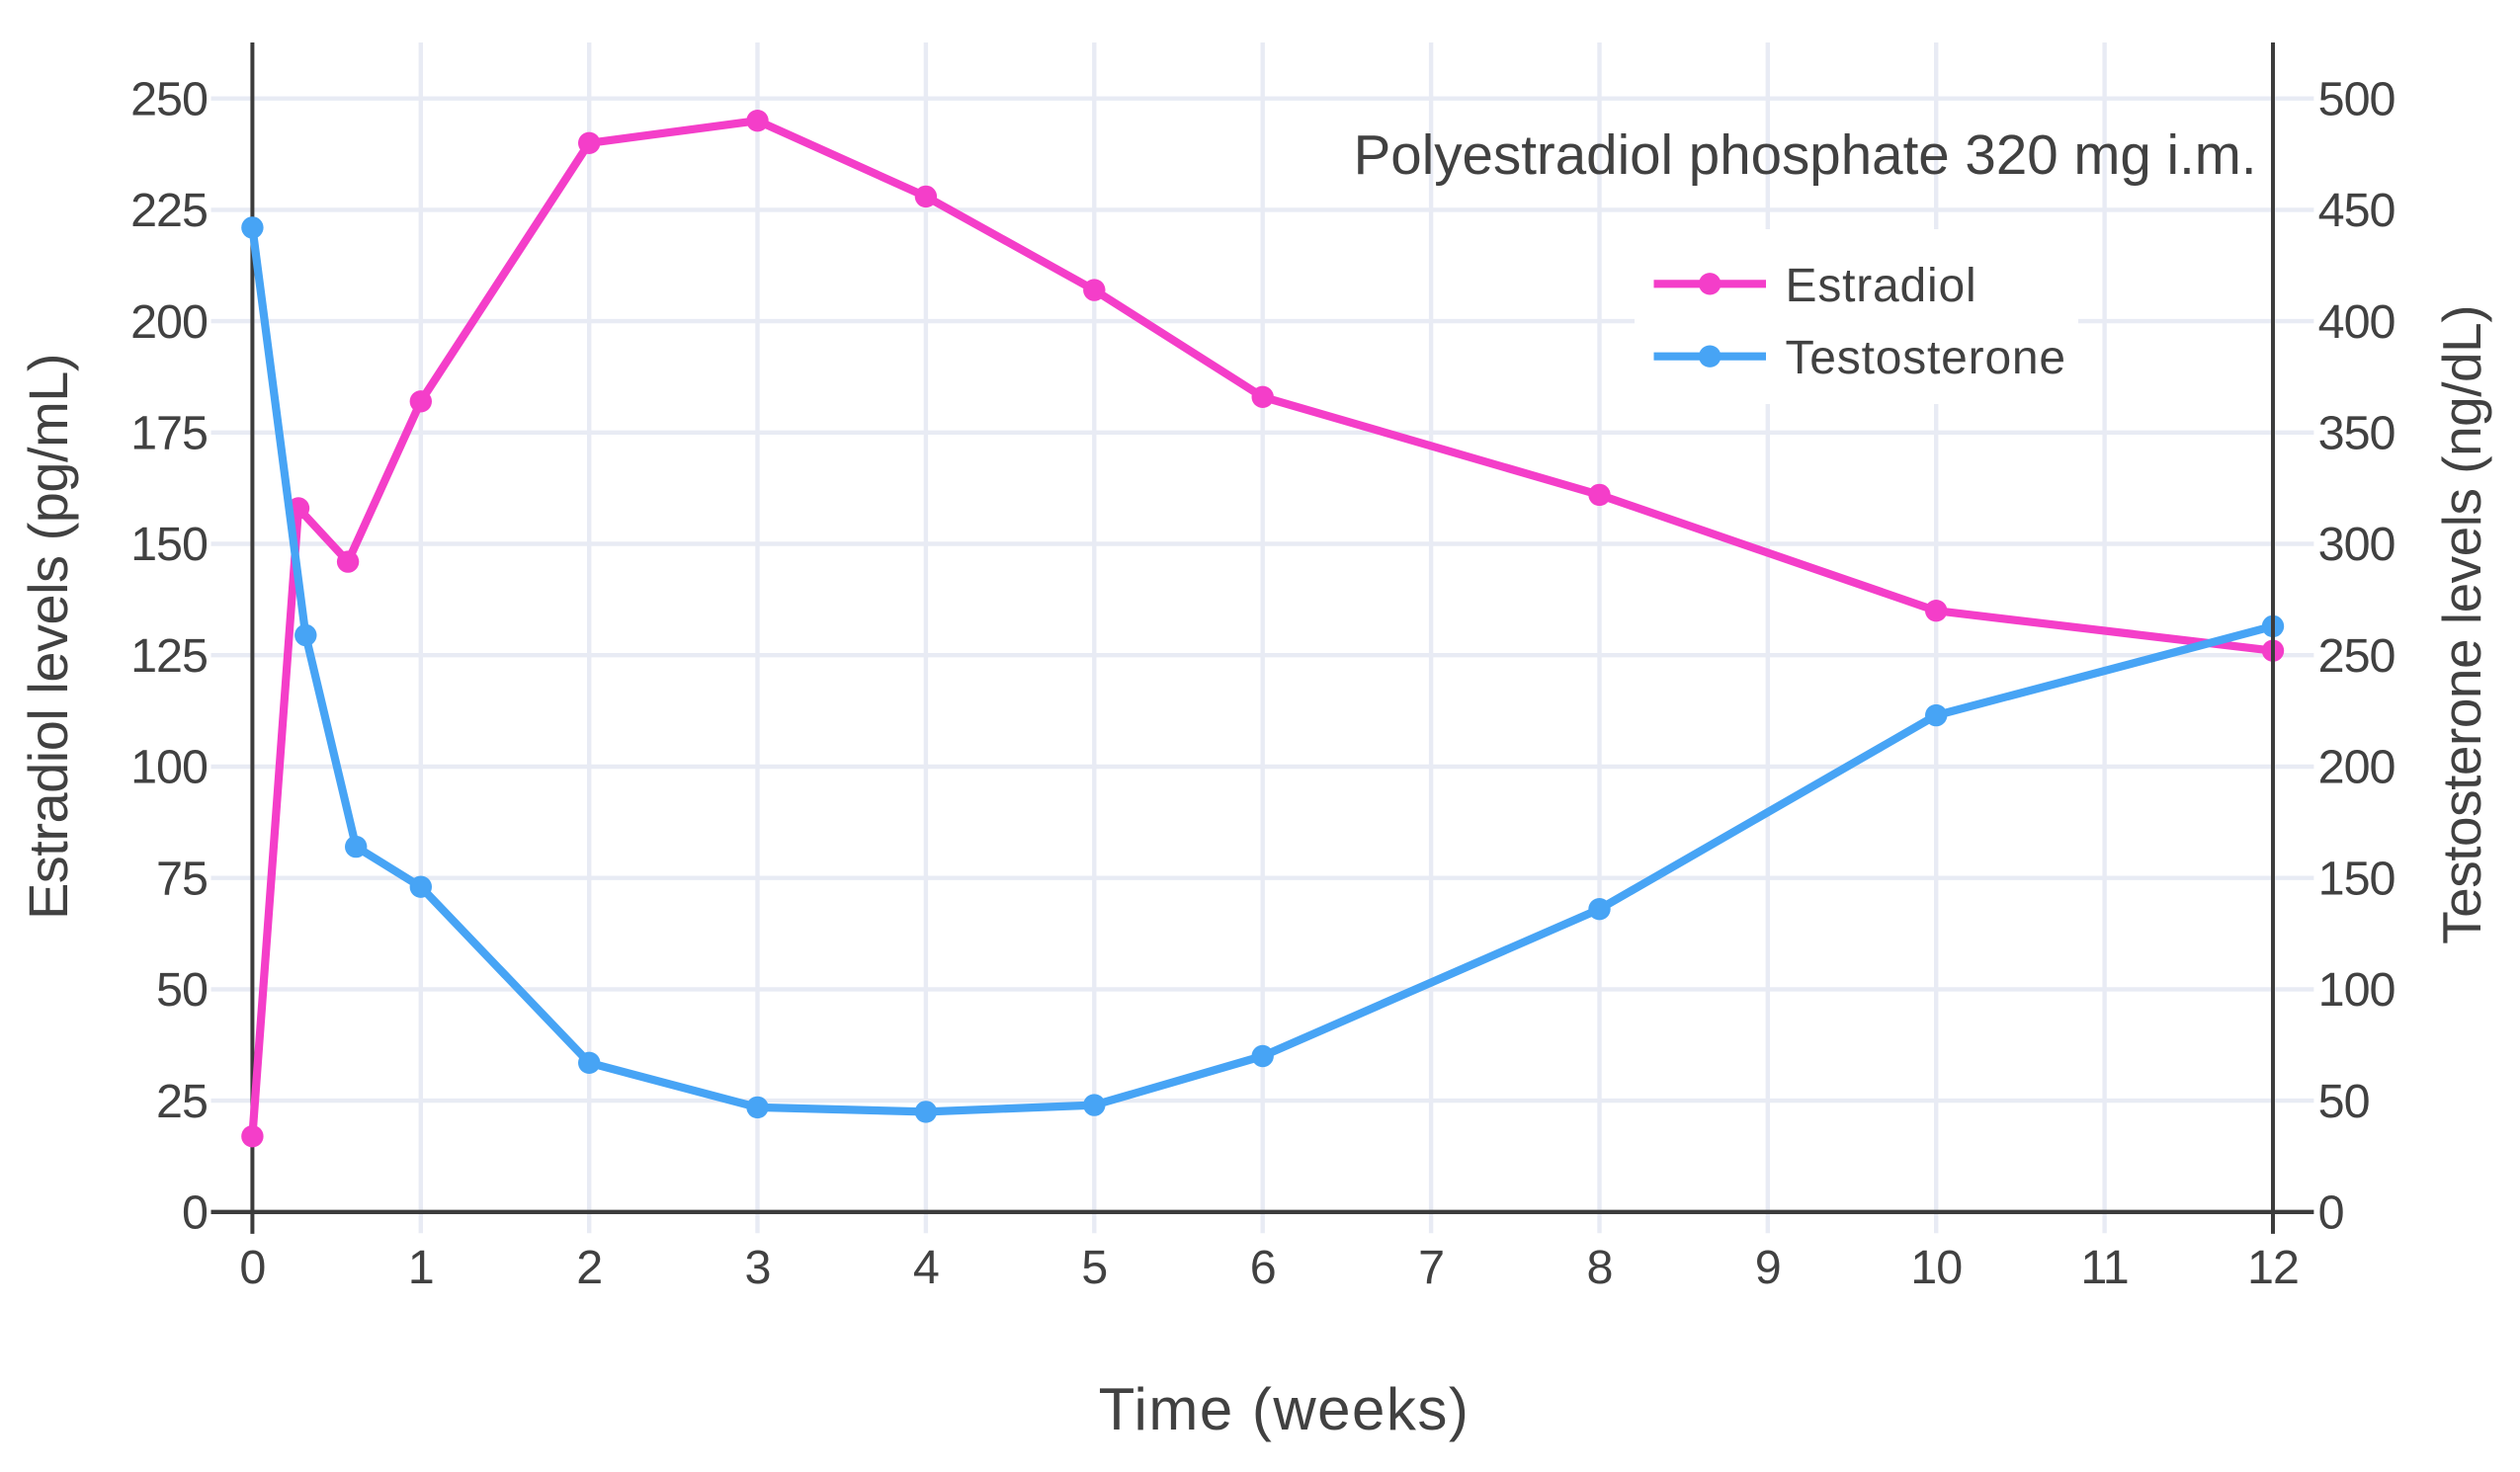 This screenshot has height=1472, width=2520. What do you see at coordinates (169, 210) in the screenshot?
I see `svg-text: 225` at bounding box center [169, 210].